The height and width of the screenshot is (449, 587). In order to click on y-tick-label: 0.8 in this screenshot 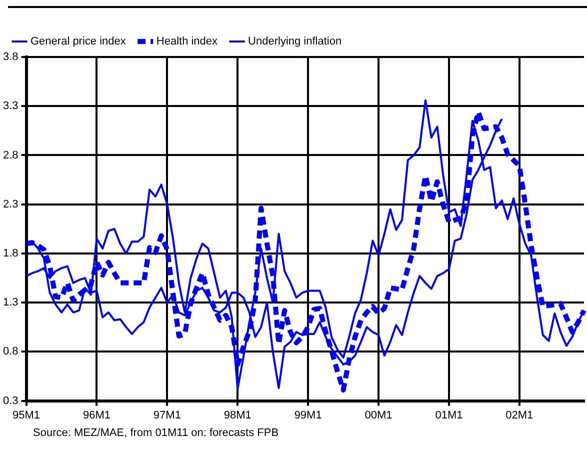, I will do `click(10, 352)`.